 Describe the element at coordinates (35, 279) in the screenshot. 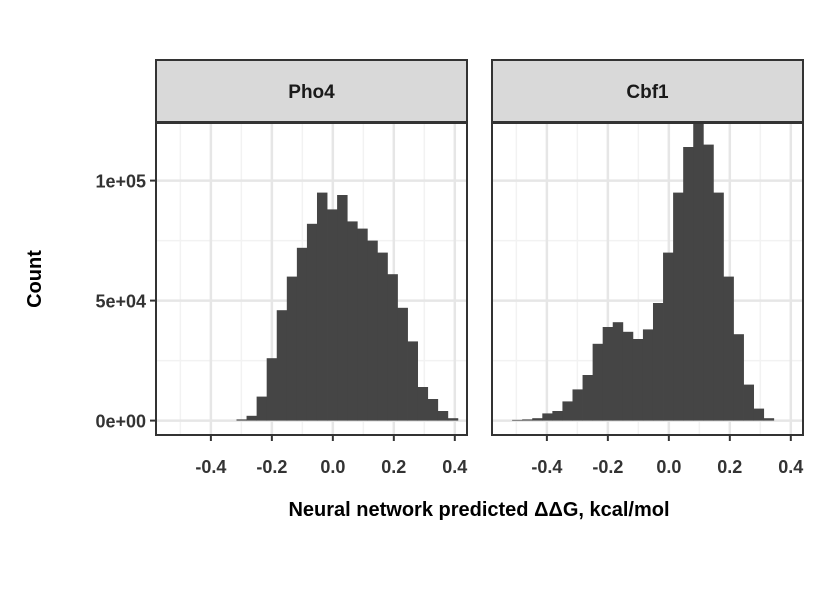

I see `y-axis-title: Count` at that location.